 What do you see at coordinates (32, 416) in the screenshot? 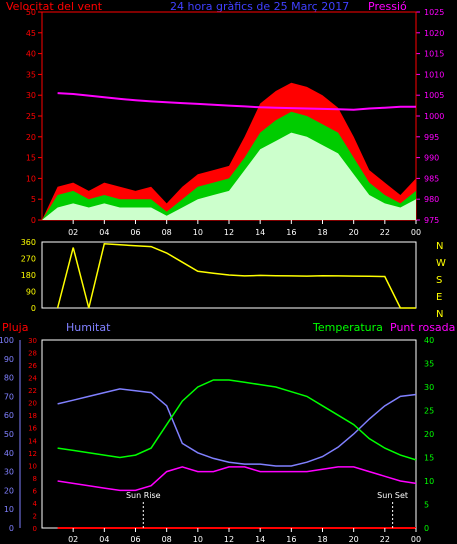
I see `rain-tick-9: 18` at bounding box center [32, 416].